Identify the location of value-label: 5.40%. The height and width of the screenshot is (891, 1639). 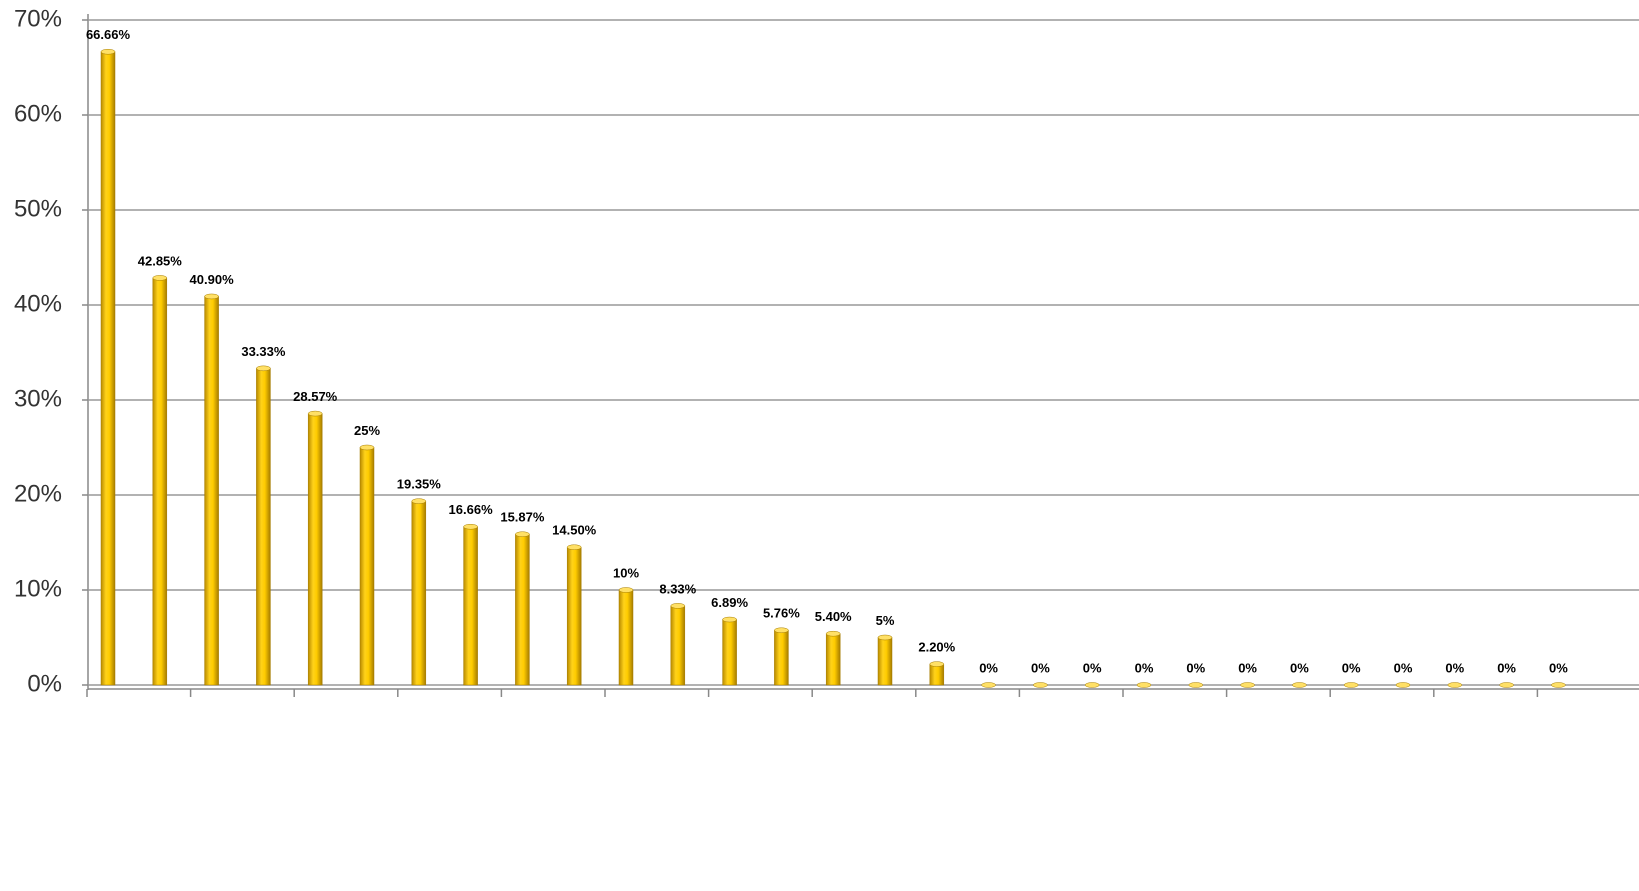
(833, 616).